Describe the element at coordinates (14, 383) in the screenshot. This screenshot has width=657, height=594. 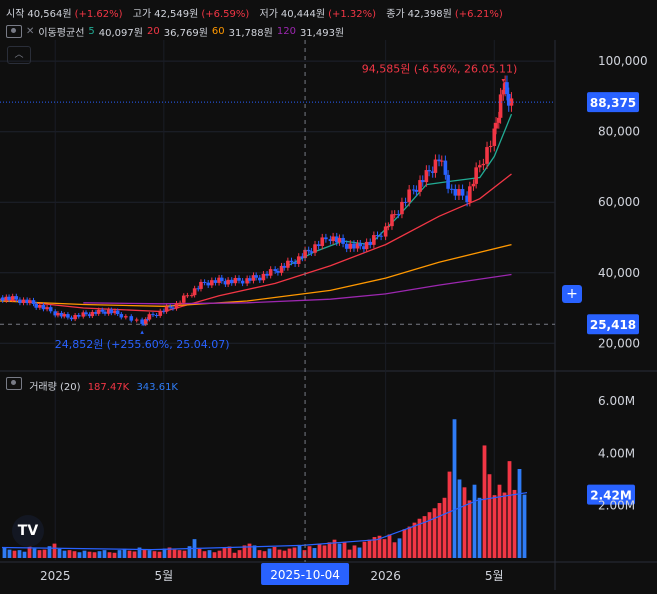
I see `eye-icon-volume` at that location.